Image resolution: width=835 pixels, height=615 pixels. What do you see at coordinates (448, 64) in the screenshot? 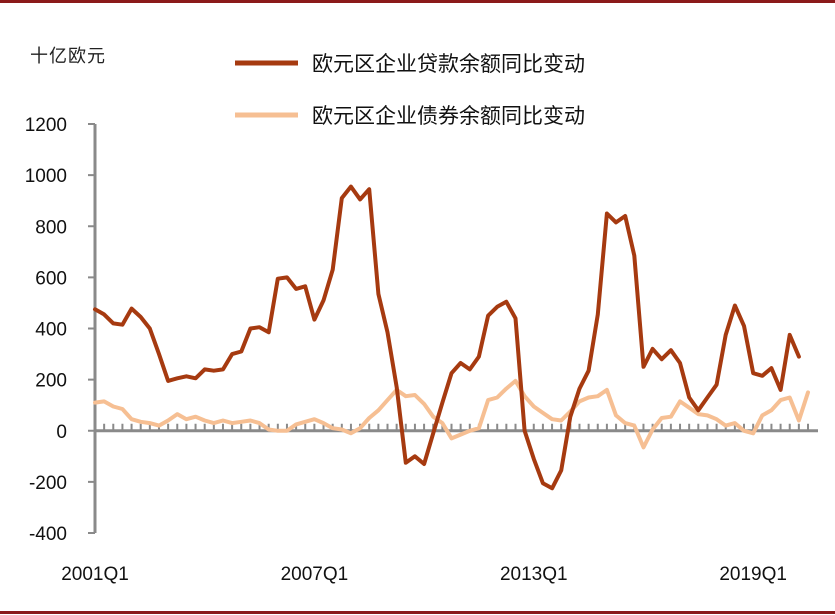
I see `legend-label-loans: 欧元区企业贷款余额同比变动` at bounding box center [448, 64].